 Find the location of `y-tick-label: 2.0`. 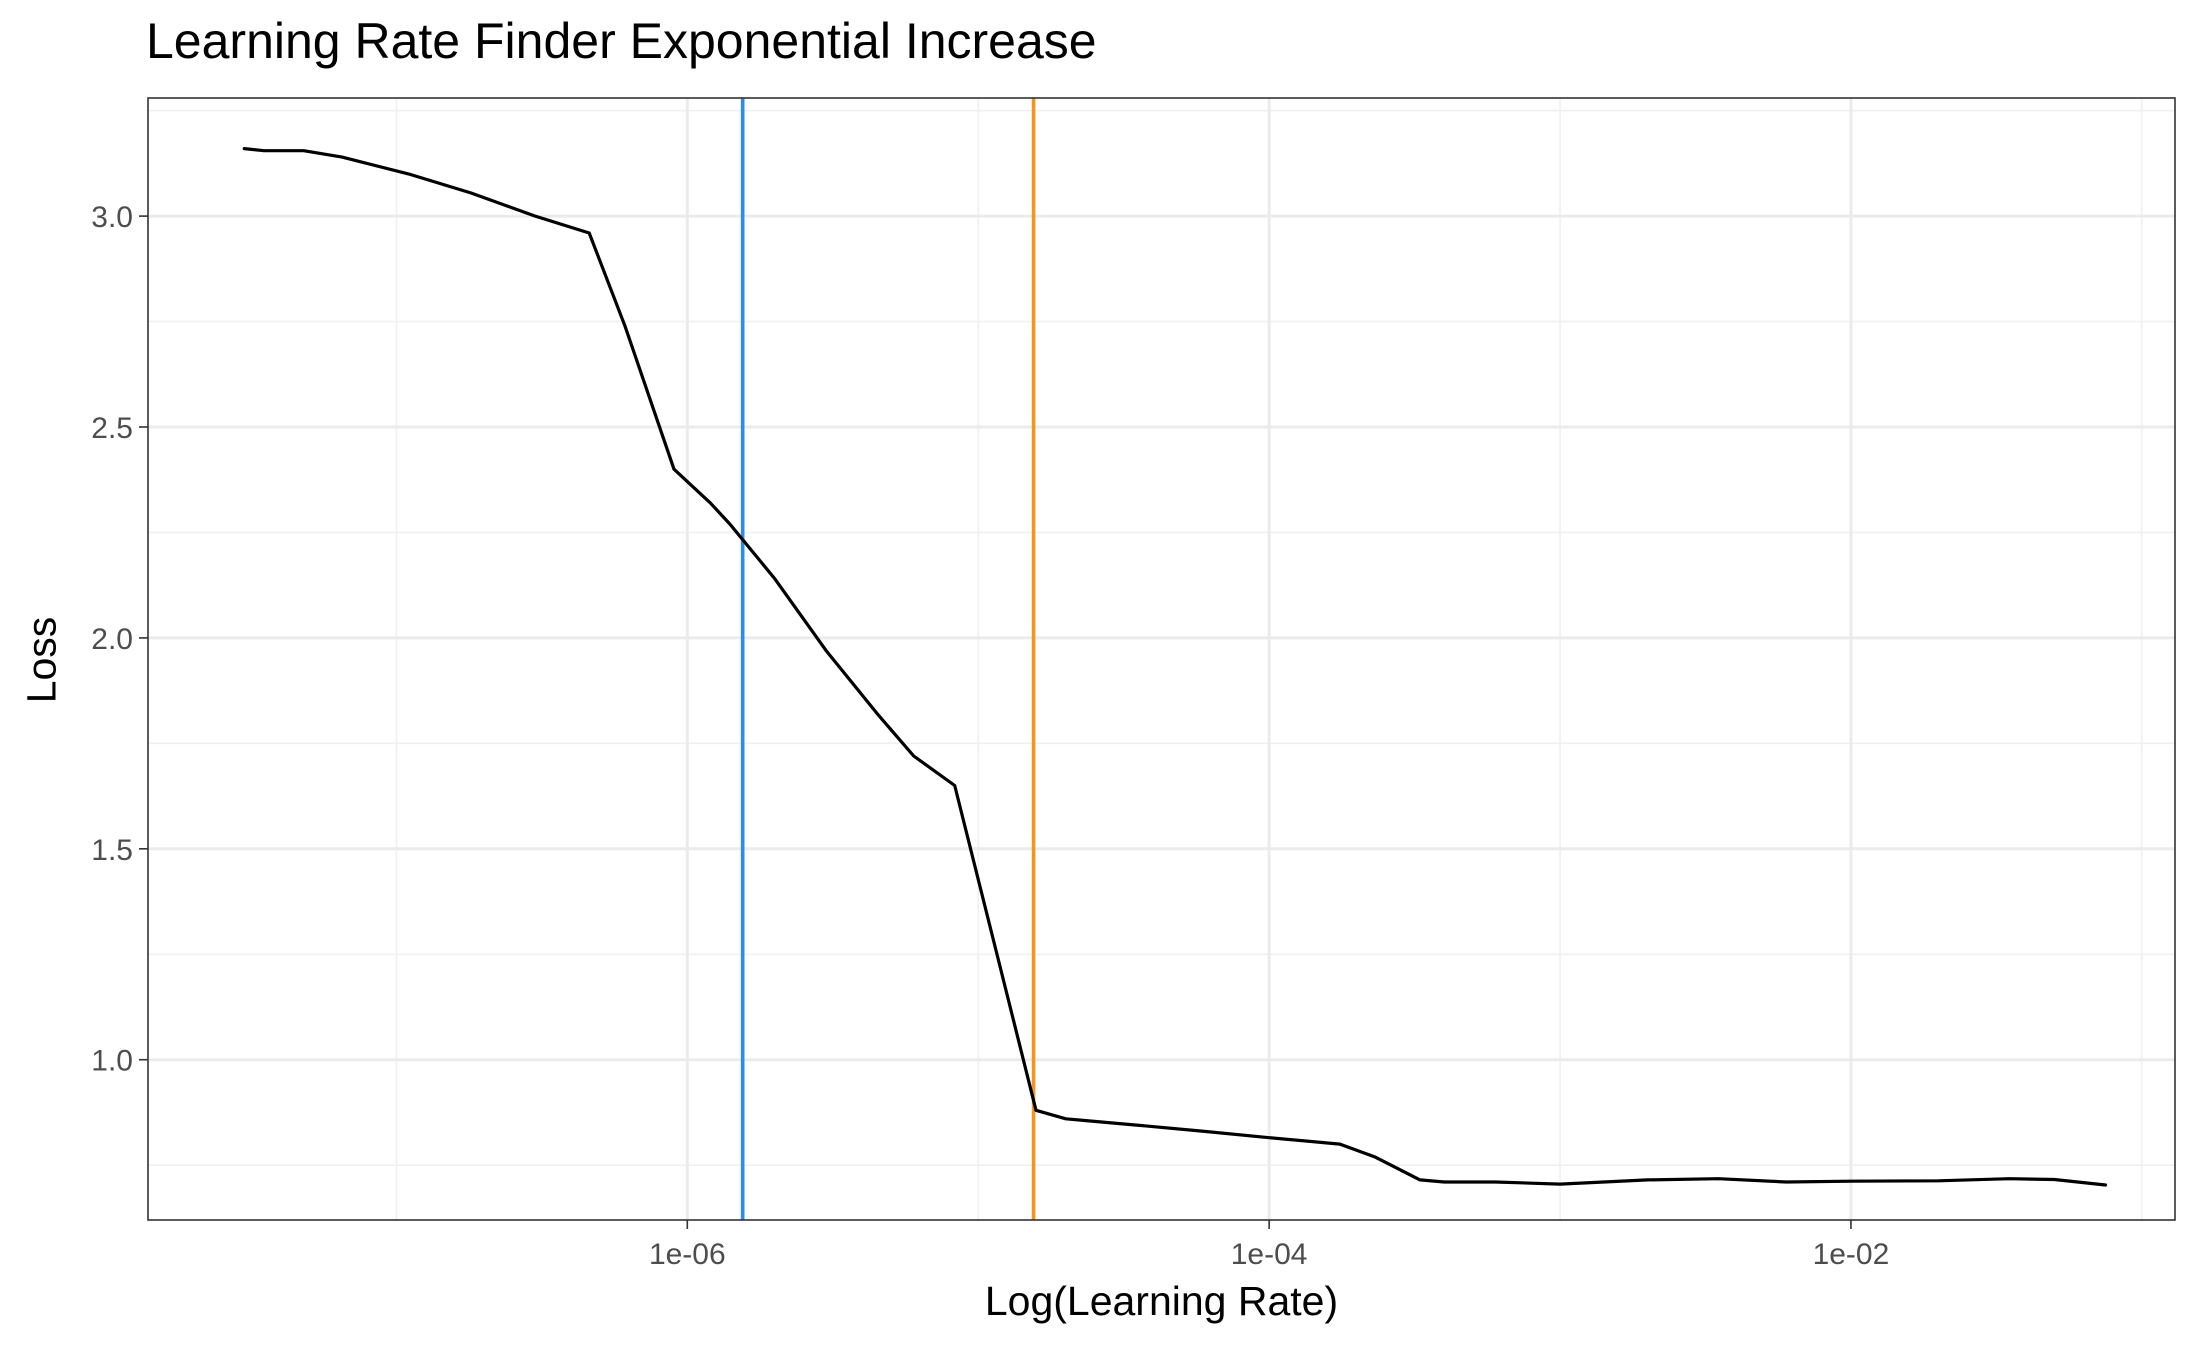

y-tick-label: 2.0 is located at coordinates (112, 639).